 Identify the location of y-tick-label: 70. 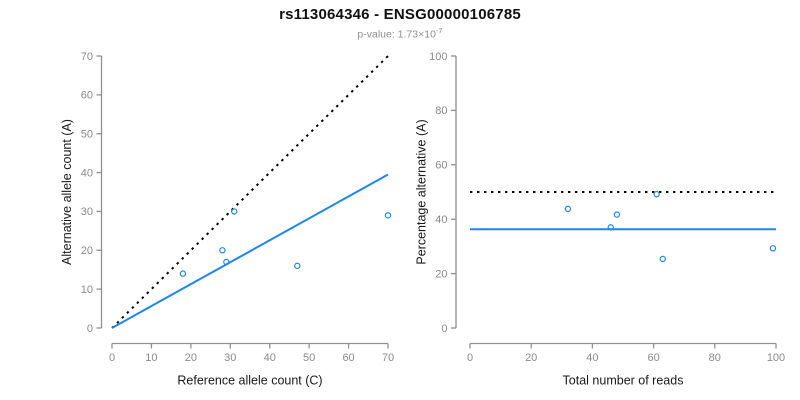
(87, 57).